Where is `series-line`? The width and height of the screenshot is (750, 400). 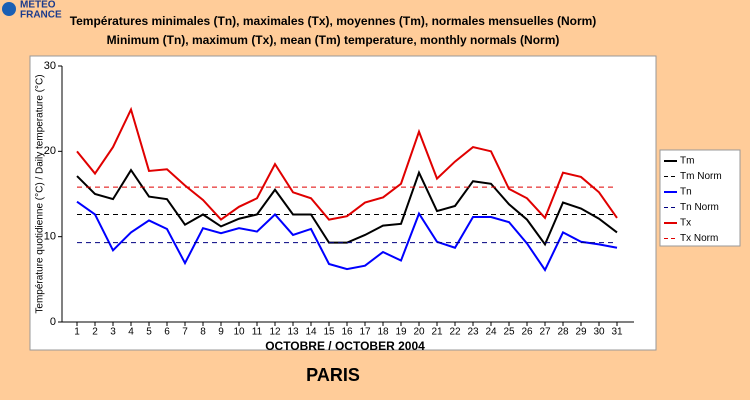
series-line is located at coordinates (347, 236).